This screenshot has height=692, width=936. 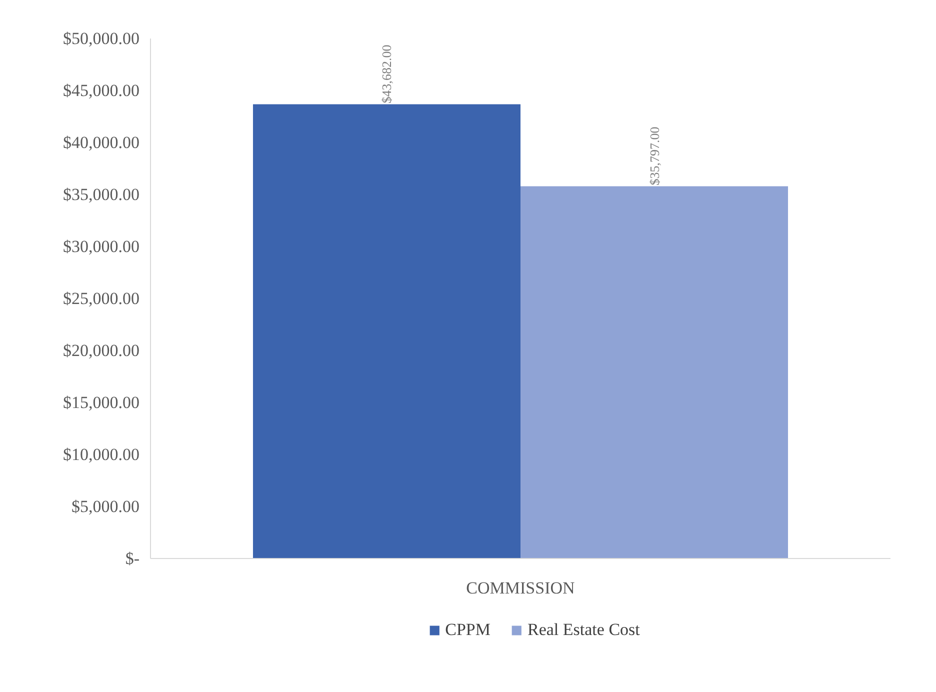 What do you see at coordinates (101, 298) in the screenshot?
I see `y-tick-label: $25,000.00` at bounding box center [101, 298].